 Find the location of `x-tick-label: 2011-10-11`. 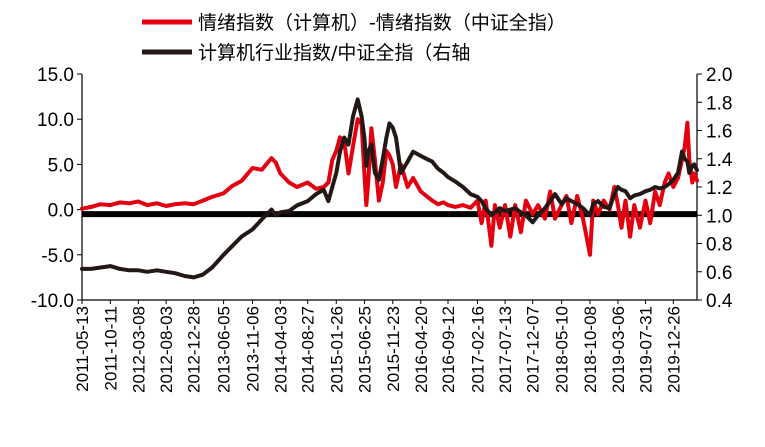

x-tick-label: 2011-10-11 is located at coordinates (110, 348).